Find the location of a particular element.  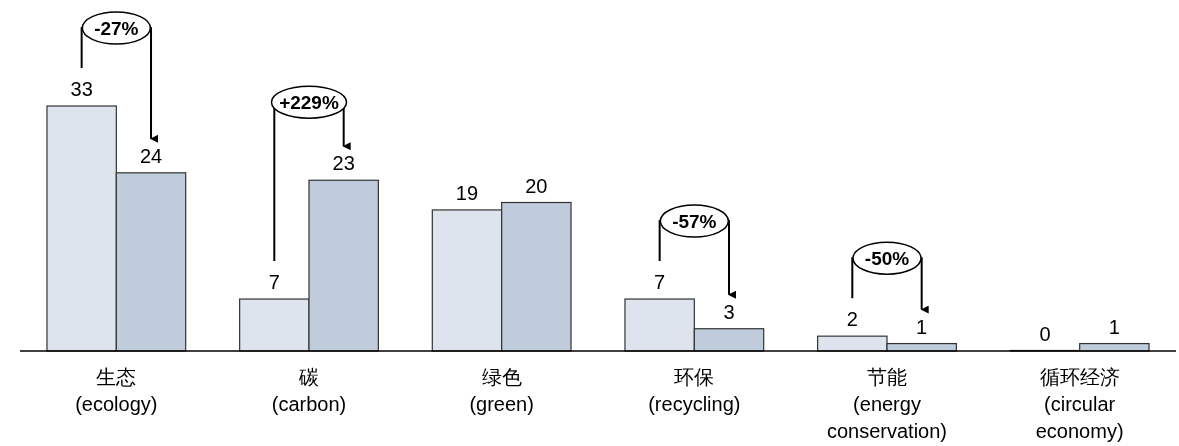

data-label: 0 is located at coordinates (1045, 334).